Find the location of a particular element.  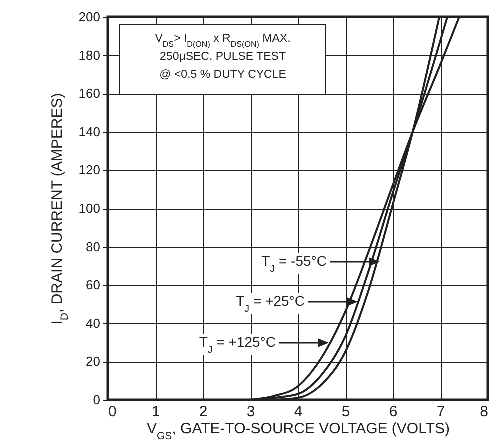

x-tick-label: 1 is located at coordinates (156, 412).